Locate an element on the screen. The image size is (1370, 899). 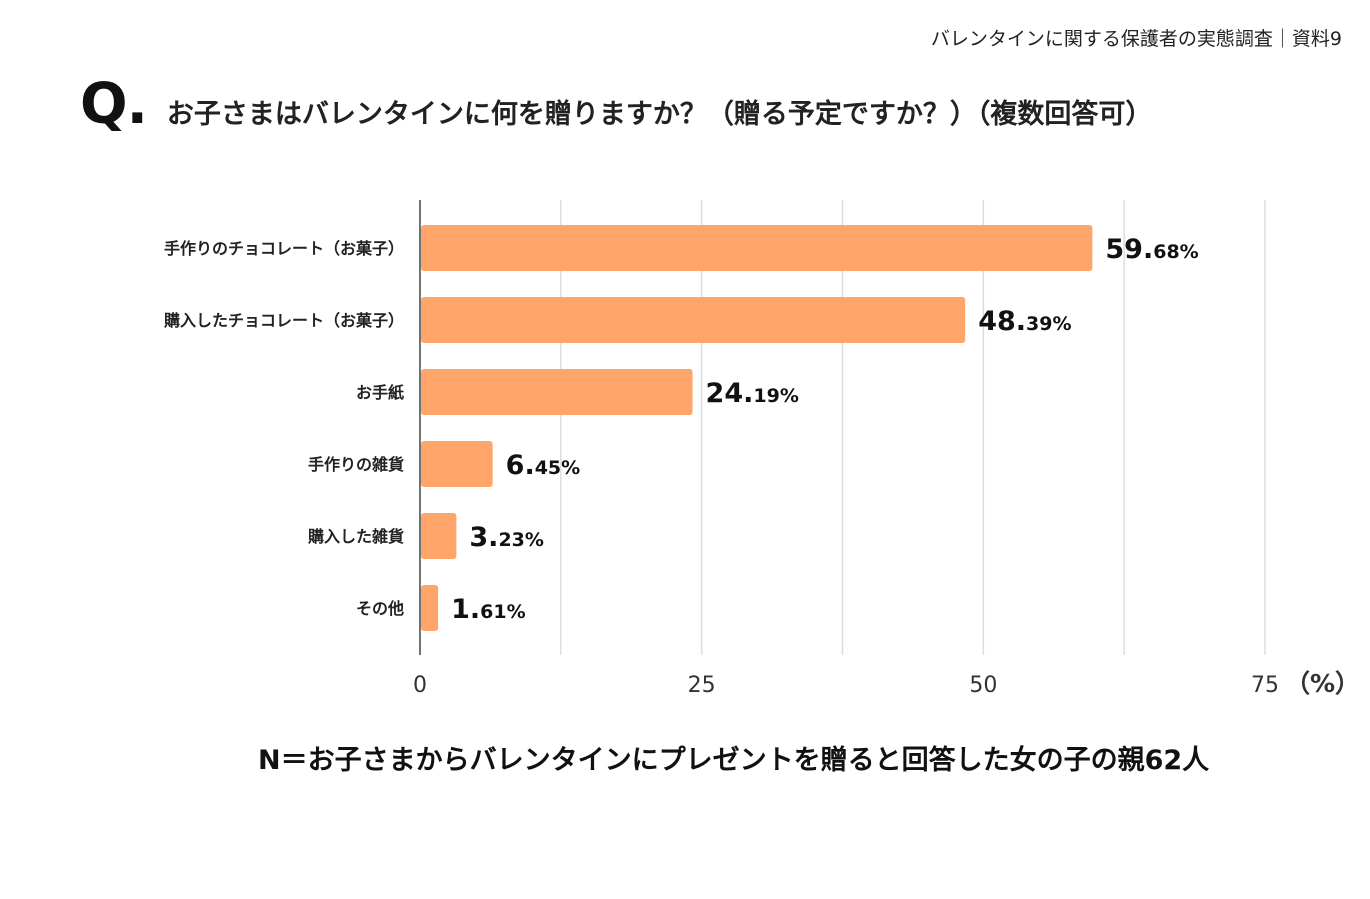
category-label: 購入した雑貨 is located at coordinates (355, 536).